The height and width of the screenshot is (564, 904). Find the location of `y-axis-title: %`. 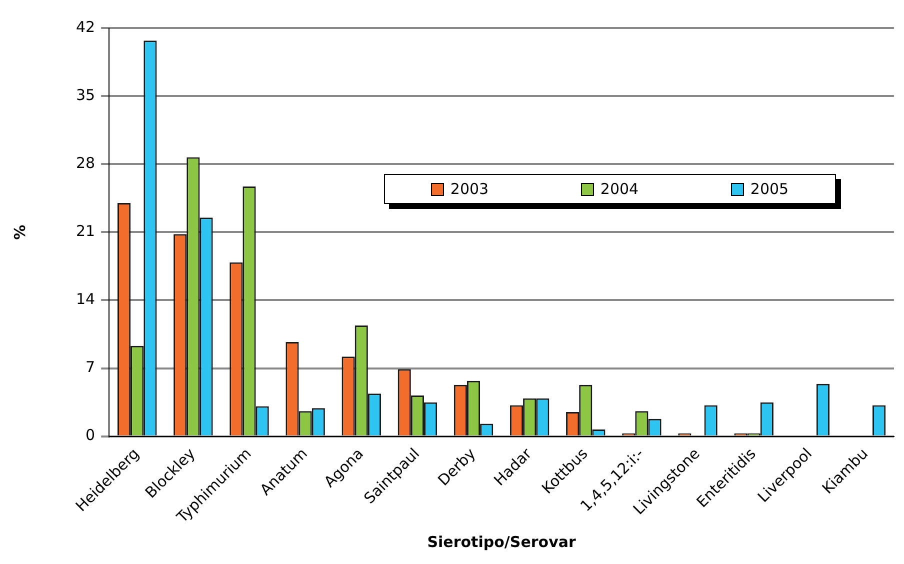

y-axis-title: % is located at coordinates (19, 232).